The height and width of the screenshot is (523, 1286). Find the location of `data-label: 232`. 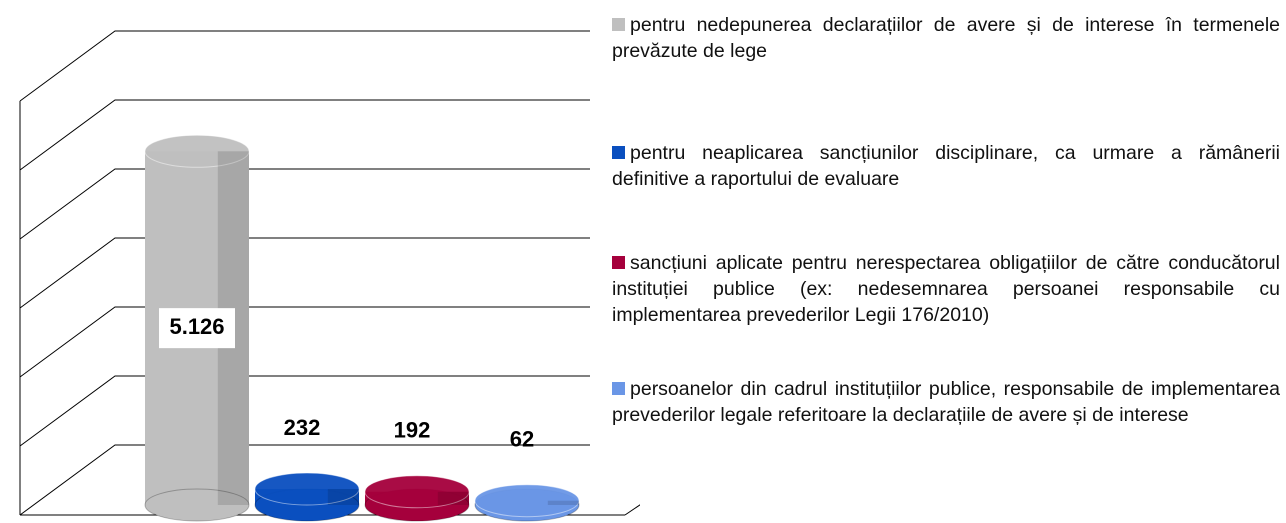

data-label: 232 is located at coordinates (302, 427).